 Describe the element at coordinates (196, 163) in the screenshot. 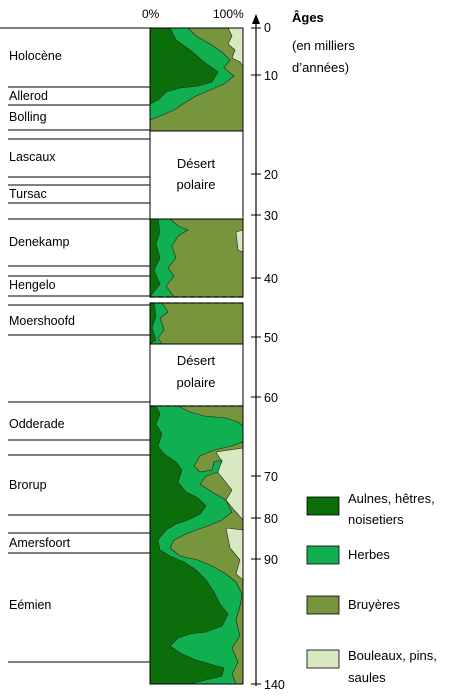

I see `desert-1-line1: Désert` at that location.